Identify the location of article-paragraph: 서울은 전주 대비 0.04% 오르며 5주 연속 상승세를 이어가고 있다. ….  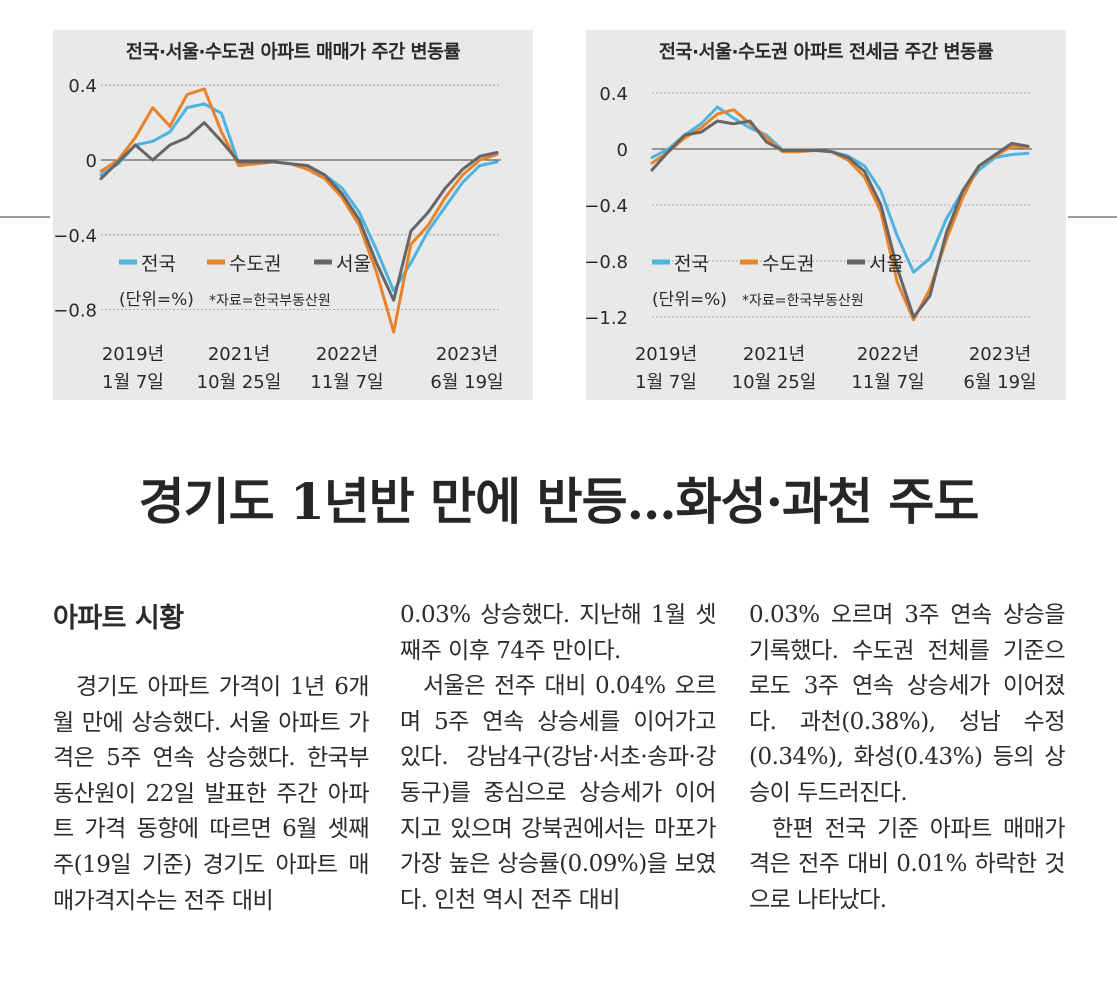
(558, 793).